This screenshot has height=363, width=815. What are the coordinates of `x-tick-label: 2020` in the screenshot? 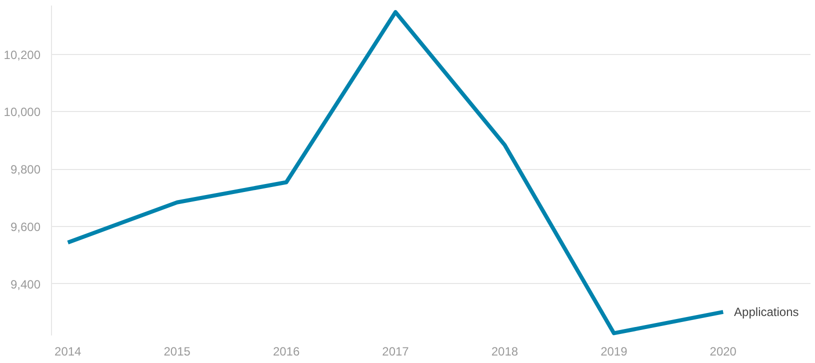 It's located at (723, 351).